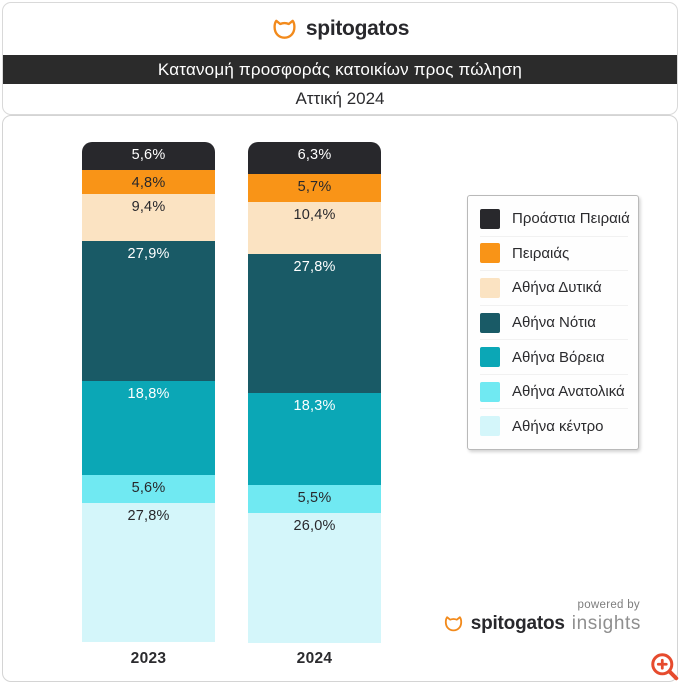  Describe the element at coordinates (148, 182) in the screenshot. I see `bar-segment: 4,8%` at that location.